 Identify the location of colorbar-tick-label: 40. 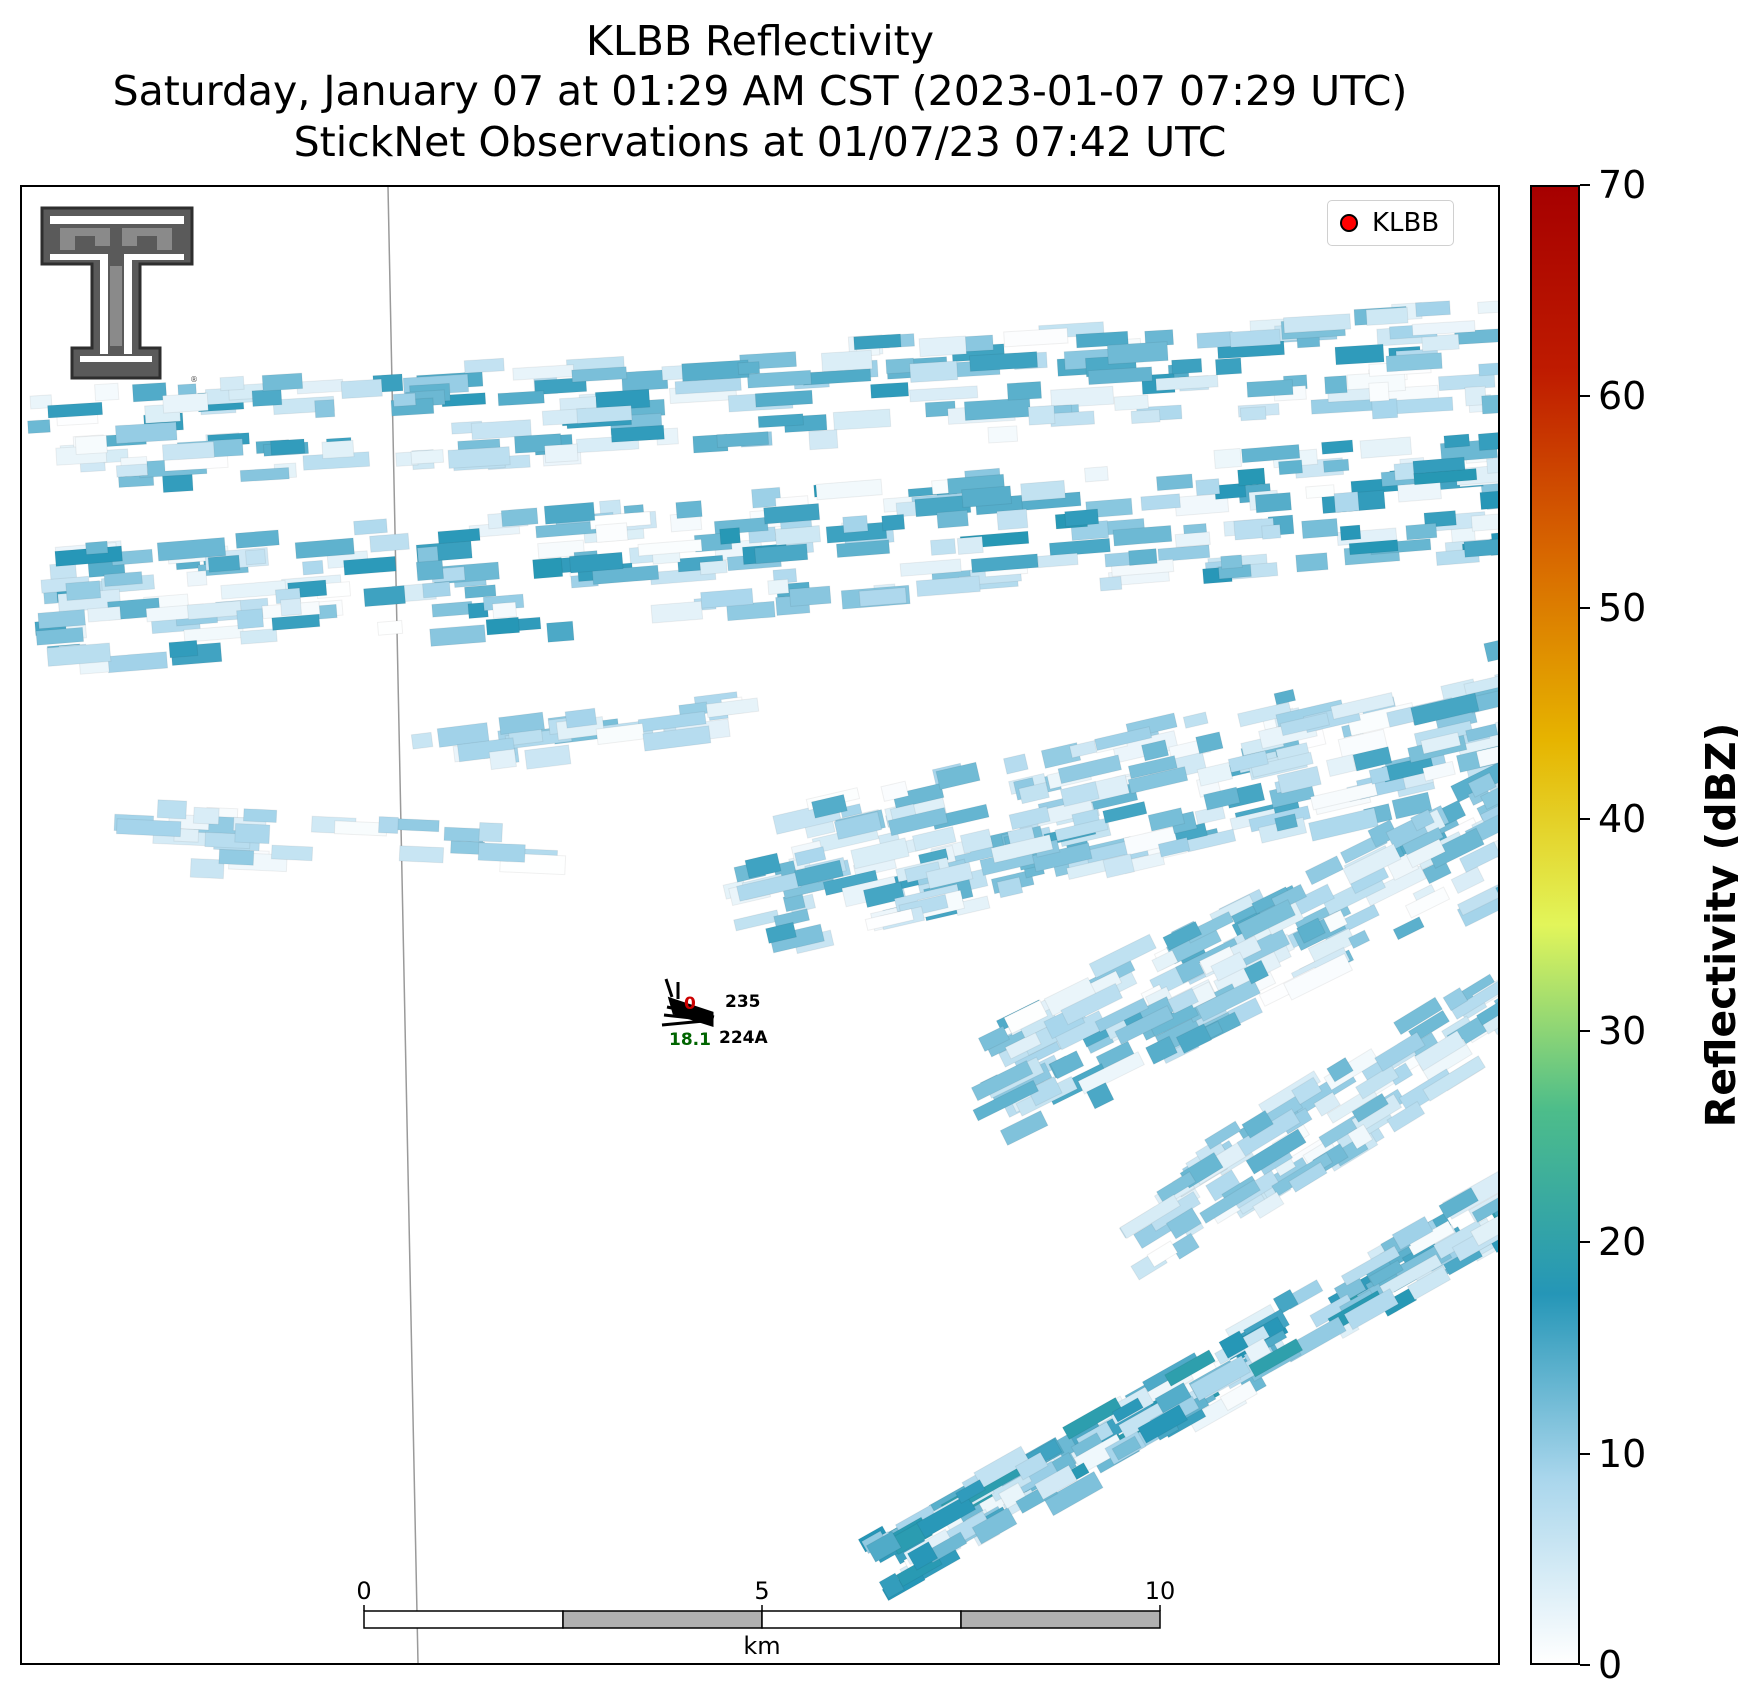
(1622, 819).